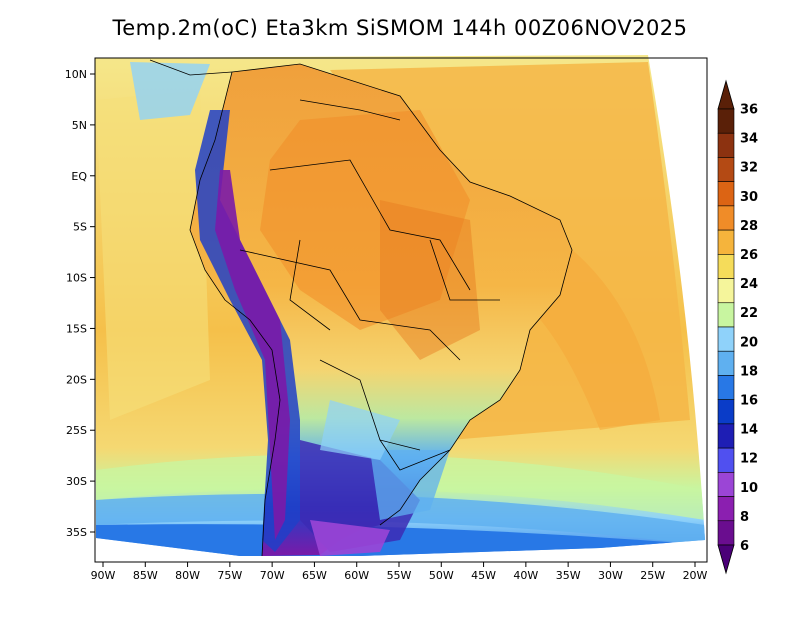 This screenshot has height=618, width=800. Describe the element at coordinates (610, 575) in the screenshot. I see `lon-tick-label: 30W` at that location.